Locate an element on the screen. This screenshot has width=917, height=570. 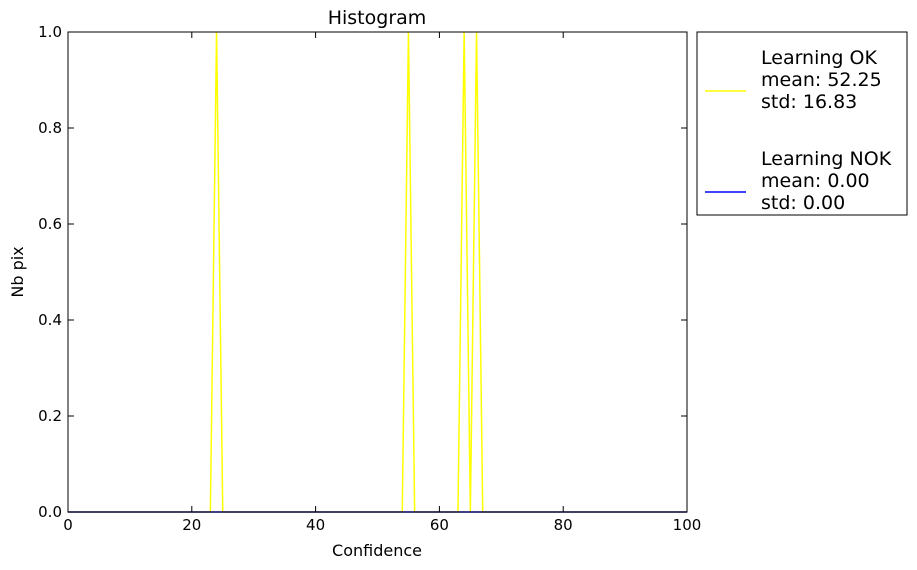
x-tick-label: 20 is located at coordinates (191, 525).